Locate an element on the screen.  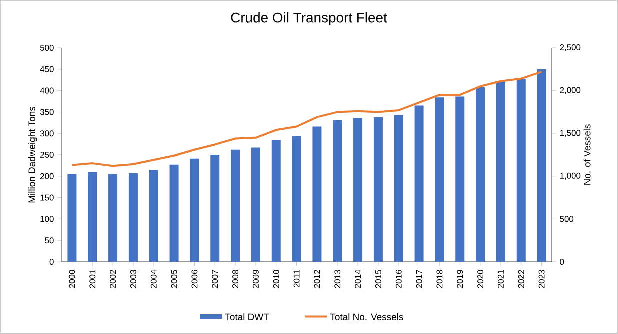
x-tick-label: 2020 is located at coordinates (481, 279).